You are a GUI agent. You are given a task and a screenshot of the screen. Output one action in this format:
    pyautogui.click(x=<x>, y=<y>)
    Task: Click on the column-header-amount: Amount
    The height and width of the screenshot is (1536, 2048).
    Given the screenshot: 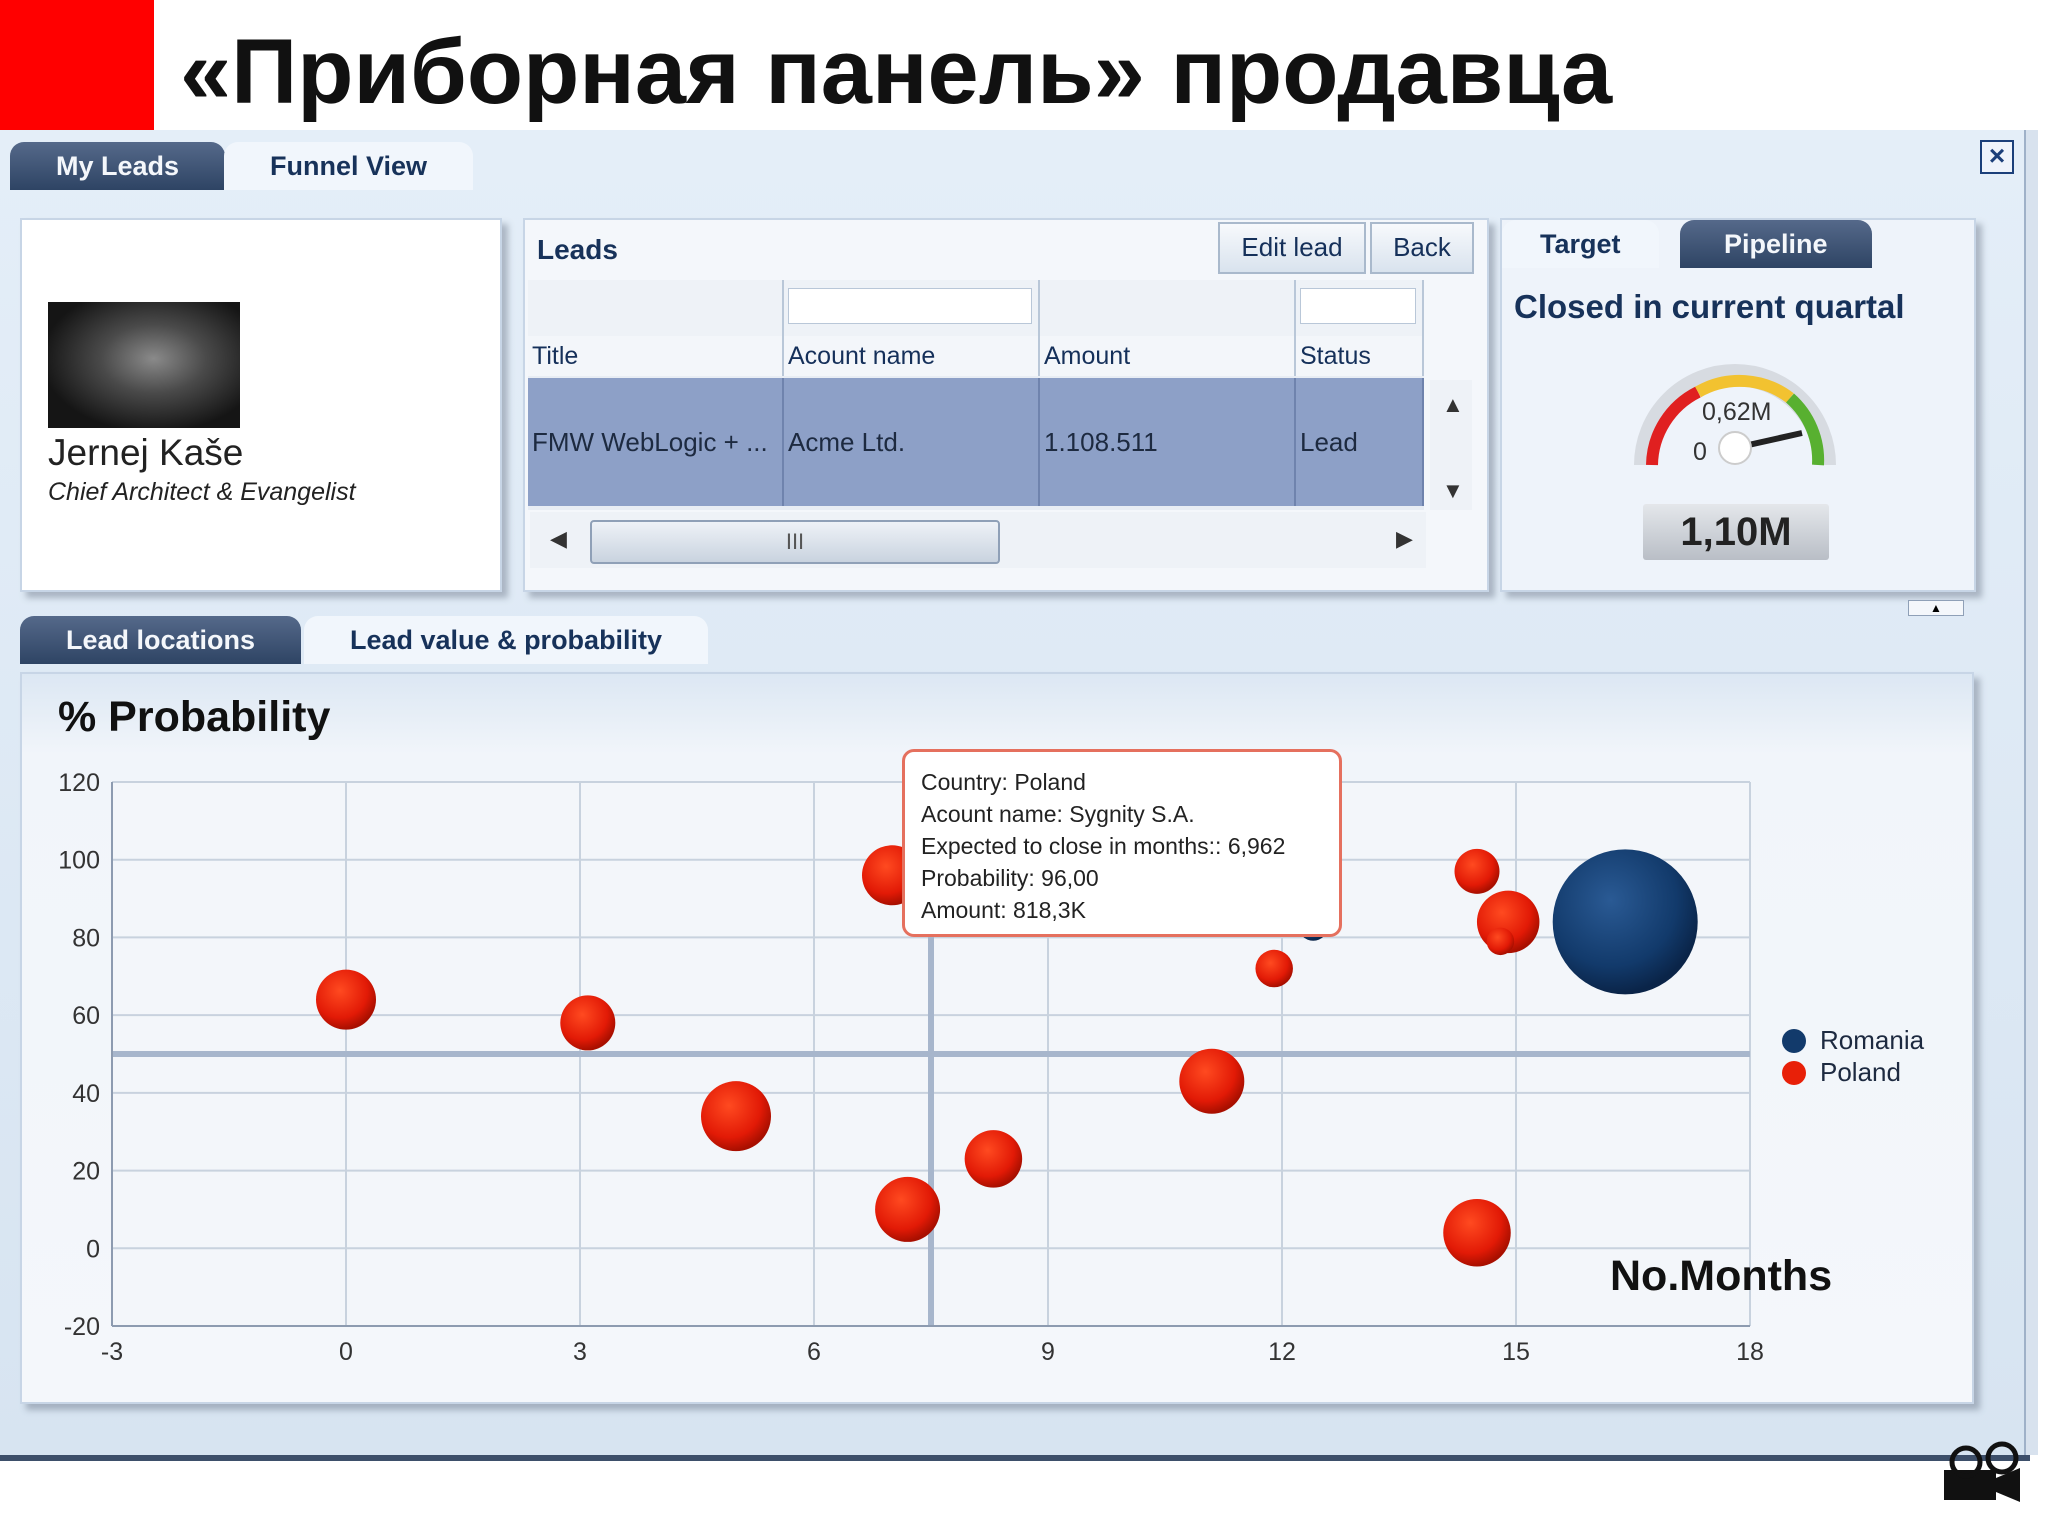 What is the action you would take?
    pyautogui.click(x=1168, y=356)
    